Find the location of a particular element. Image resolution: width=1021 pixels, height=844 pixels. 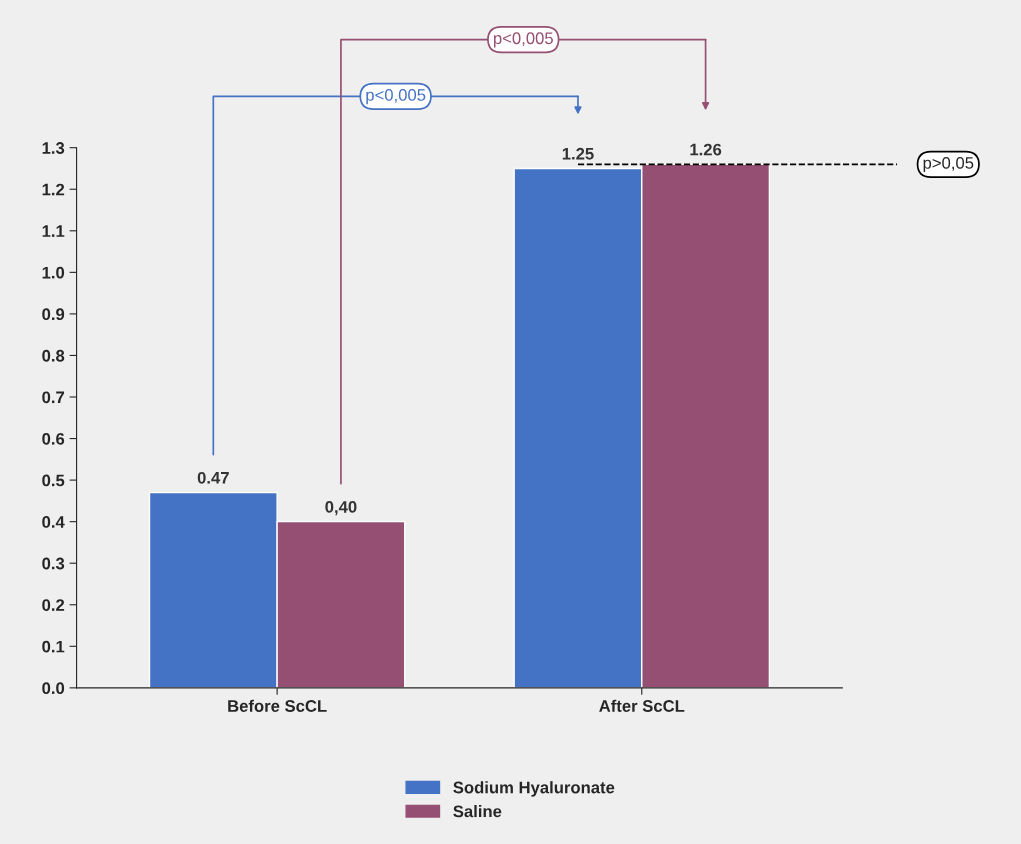

y-tick-label: 0.6 is located at coordinates (53, 438).